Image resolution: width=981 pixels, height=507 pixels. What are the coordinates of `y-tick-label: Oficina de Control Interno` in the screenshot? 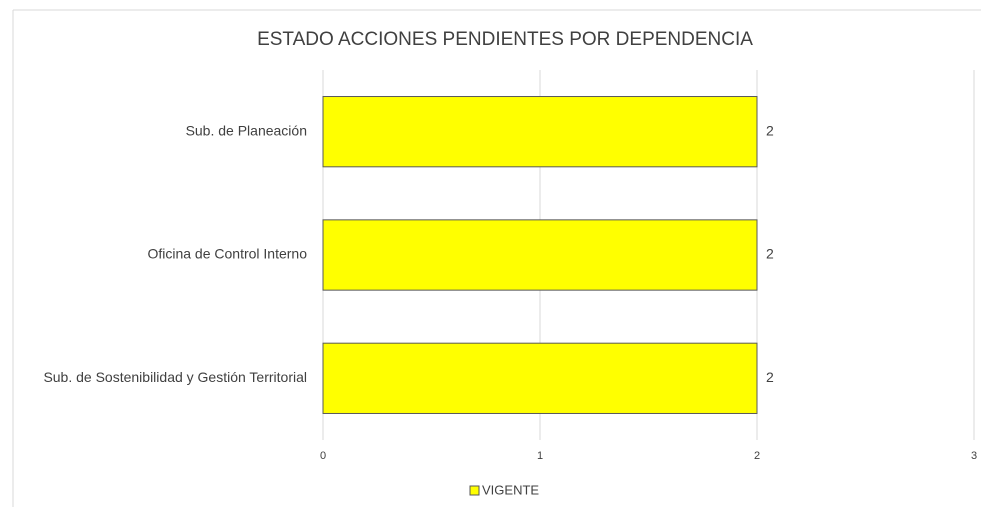 It's located at (227, 254).